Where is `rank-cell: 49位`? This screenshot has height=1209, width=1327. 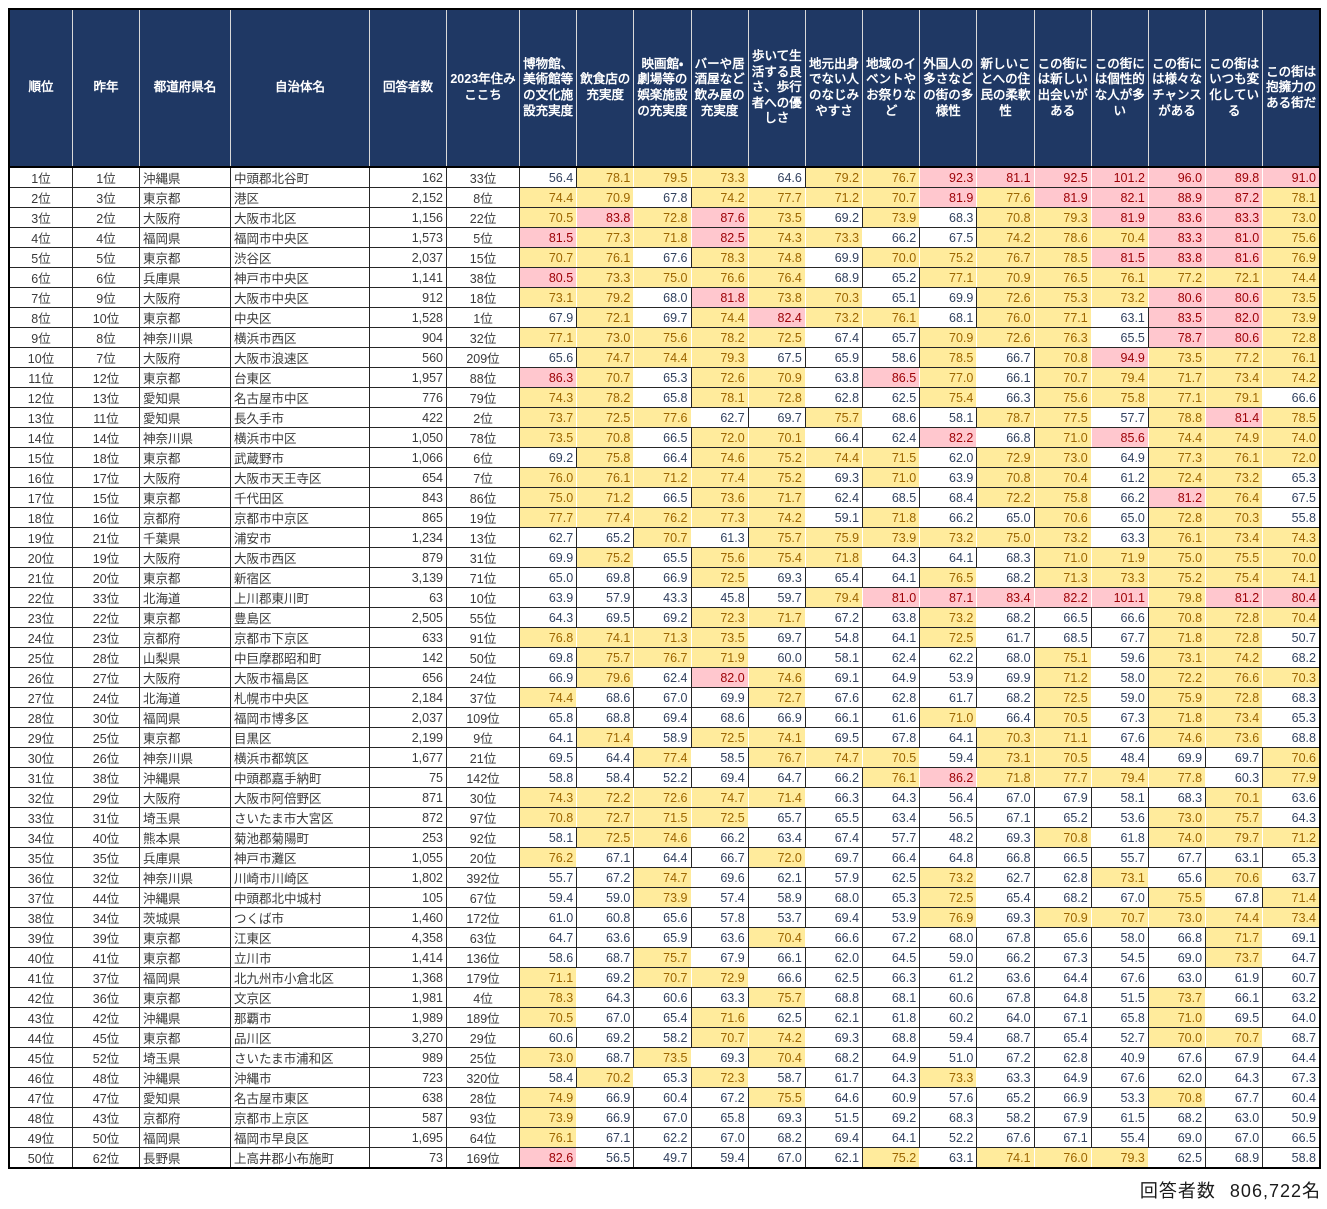 rank-cell: 49位 is located at coordinates (40, 1137).